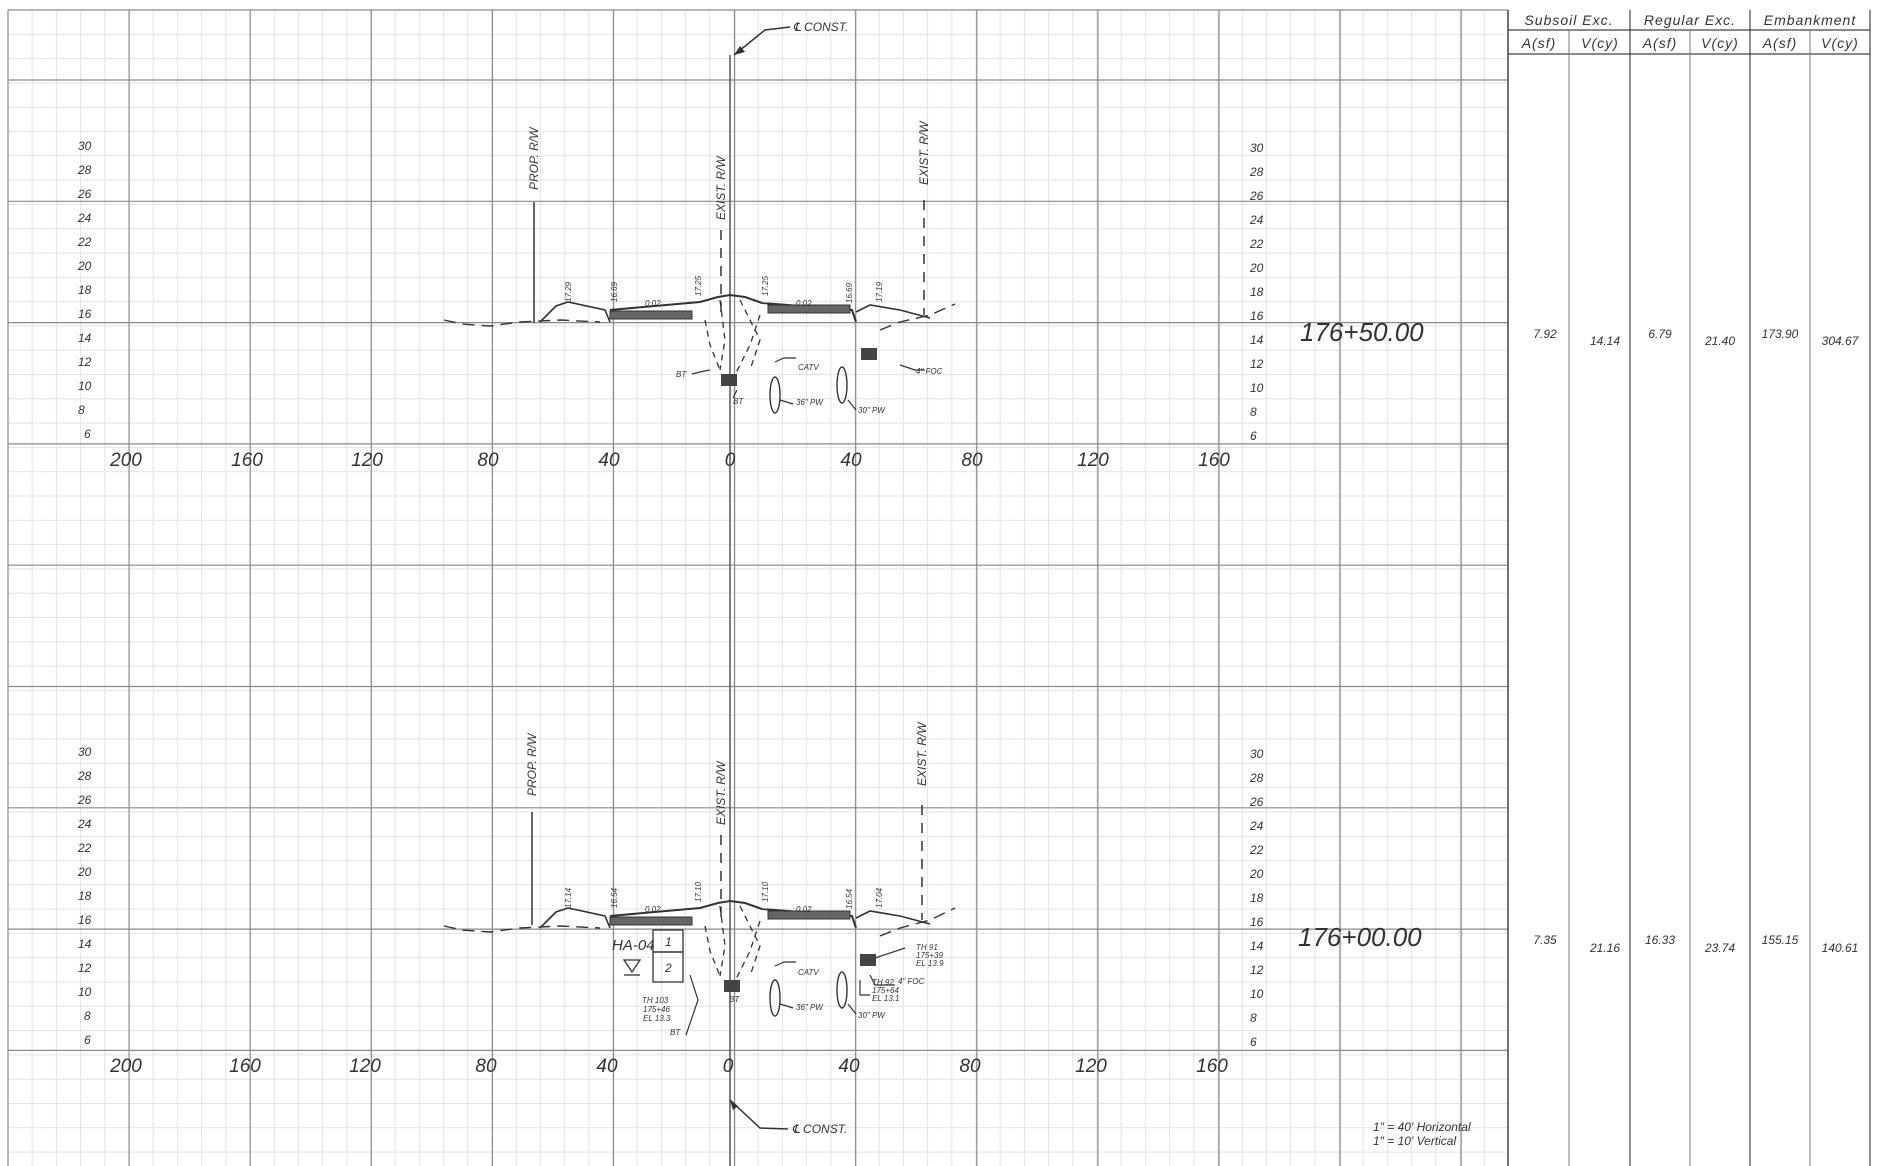 The image size is (1881, 1166). What do you see at coordinates (1690, 20) in the screenshot?
I see `header-regular-exc: Regular Exc.` at bounding box center [1690, 20].